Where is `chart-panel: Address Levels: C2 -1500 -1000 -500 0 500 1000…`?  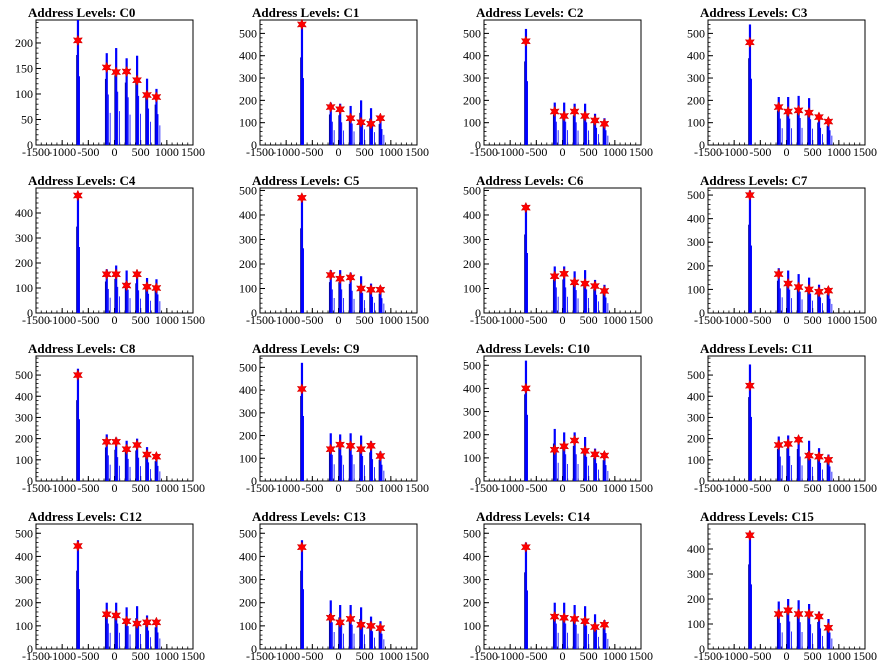 chart-panel: Address Levels: C2 -1500 -1000 -500 0 500 1000… is located at coordinates (560, 84).